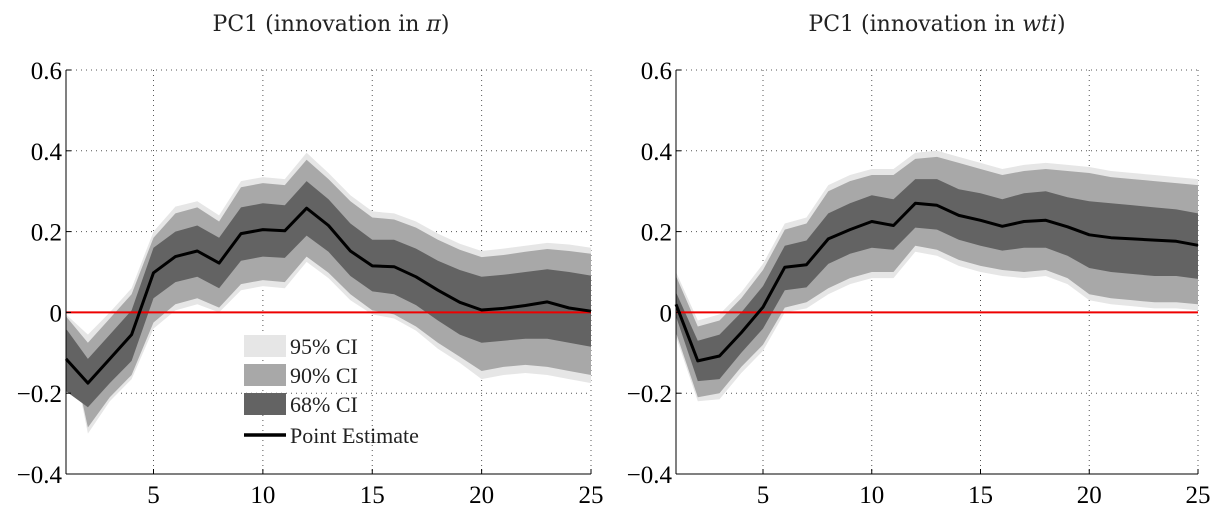  Describe the element at coordinates (324, 346) in the screenshot. I see `legend-label-ci95: 95% CI` at that location.